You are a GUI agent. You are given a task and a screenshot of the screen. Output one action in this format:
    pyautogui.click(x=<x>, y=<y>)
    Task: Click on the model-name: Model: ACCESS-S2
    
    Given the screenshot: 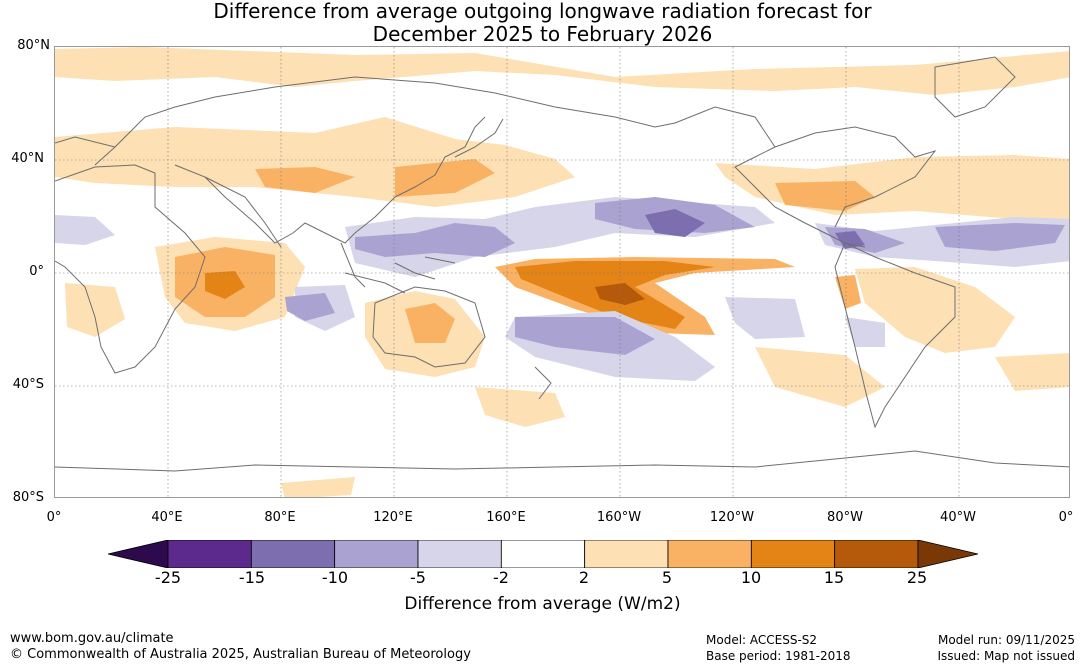 What is the action you would take?
    pyautogui.click(x=762, y=640)
    